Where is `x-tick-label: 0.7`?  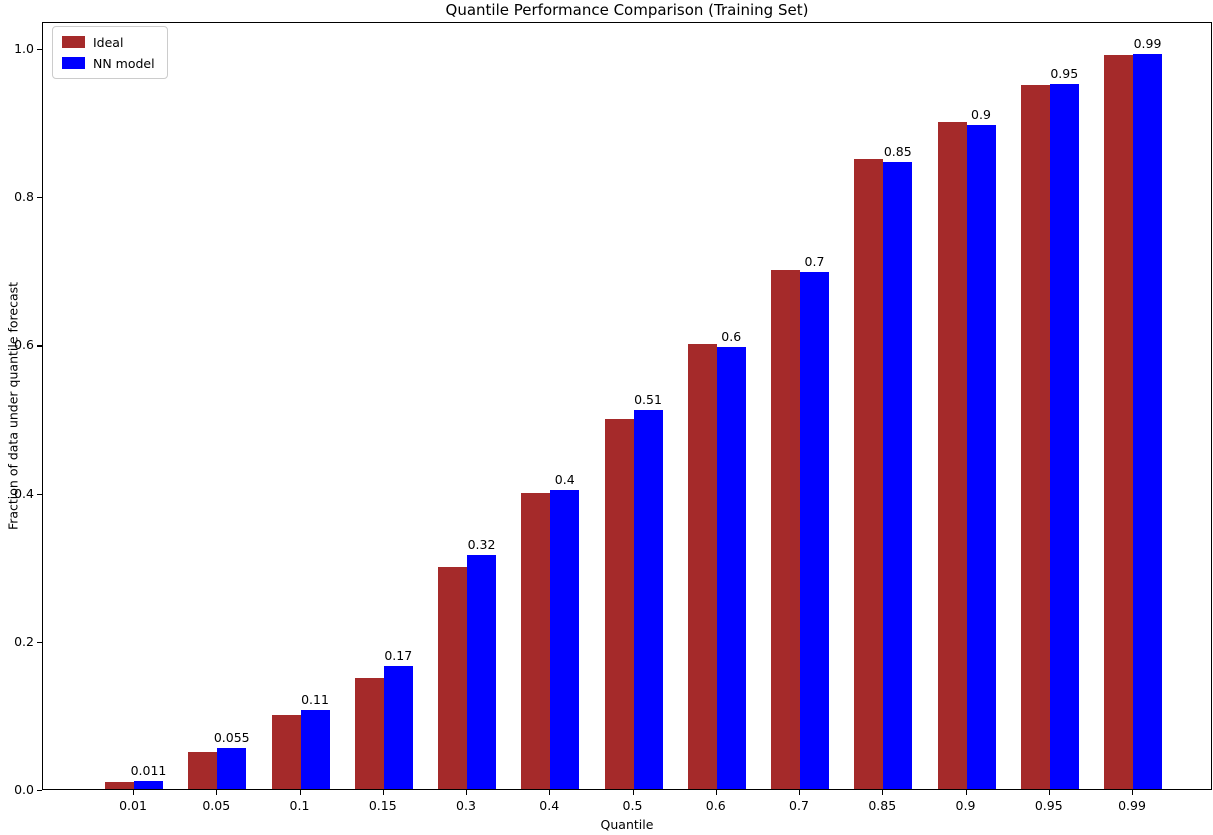 x-tick-label: 0.7 is located at coordinates (799, 805).